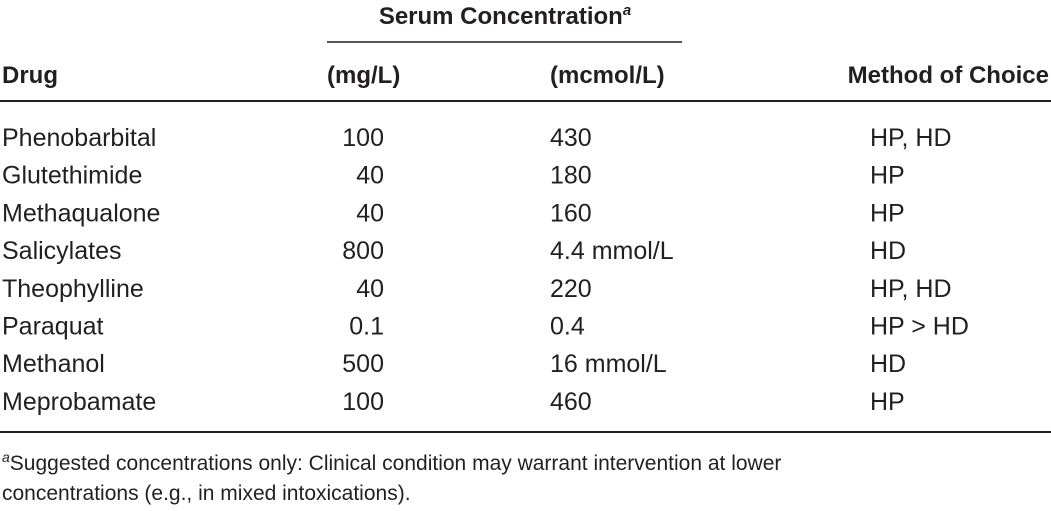 This screenshot has height=511, width=1051. Describe the element at coordinates (571, 176) in the screenshot. I see `mcmol-cell: 180` at that location.